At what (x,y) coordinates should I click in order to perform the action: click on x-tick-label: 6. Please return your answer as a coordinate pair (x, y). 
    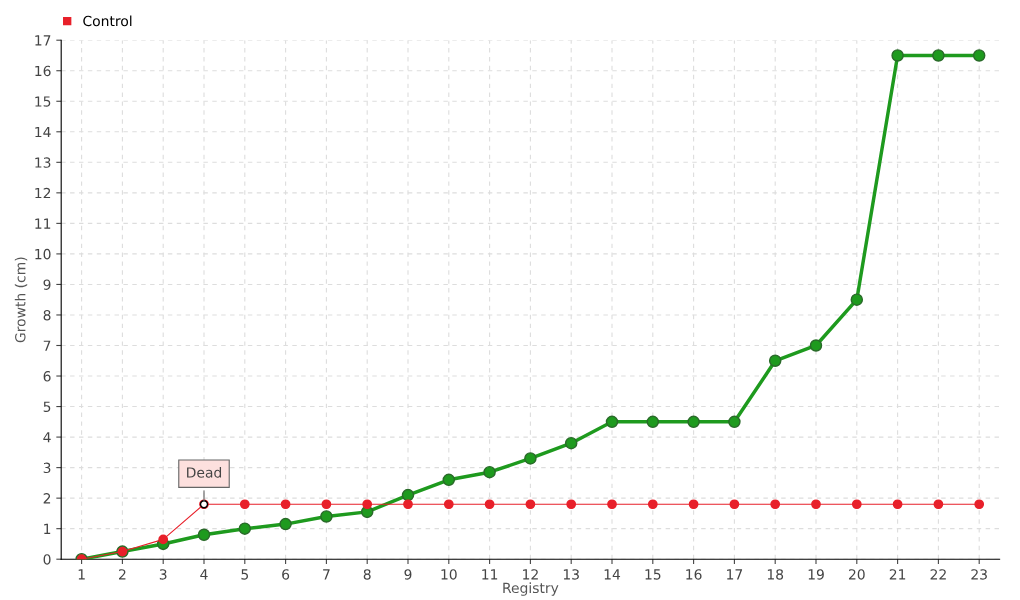
    Looking at the image, I should click on (286, 574).